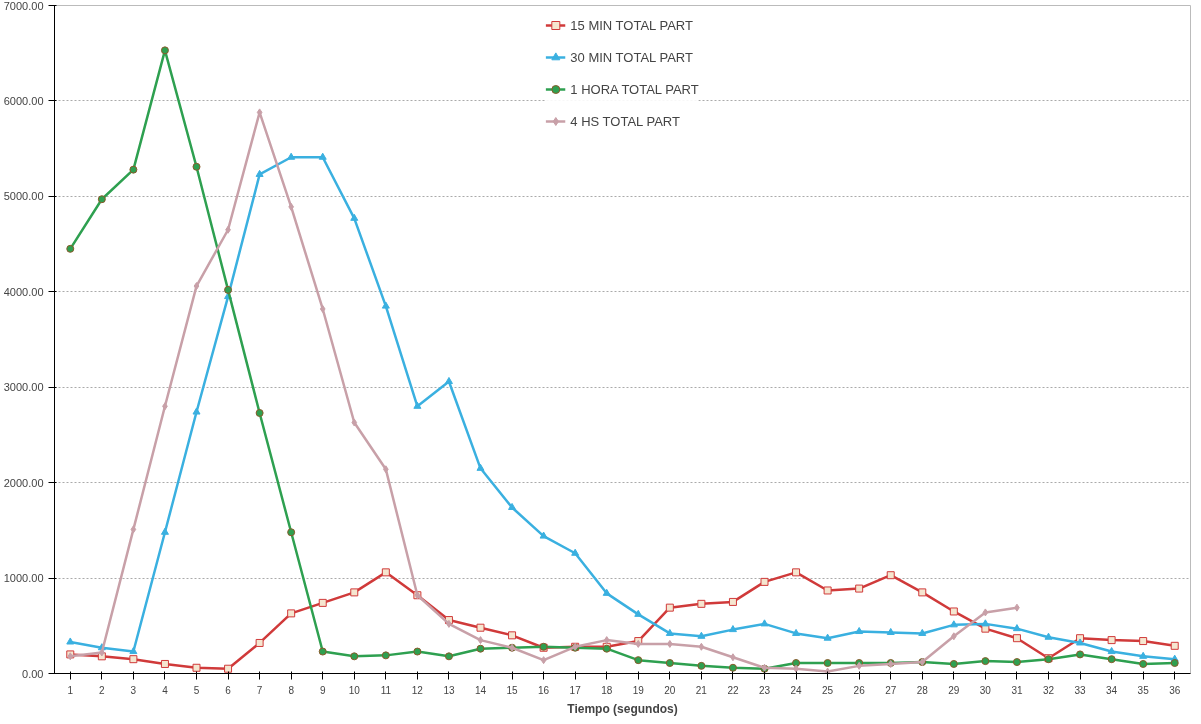  Describe the element at coordinates (23, 196) in the screenshot. I see `y-tick-label: 5000.00` at that location.